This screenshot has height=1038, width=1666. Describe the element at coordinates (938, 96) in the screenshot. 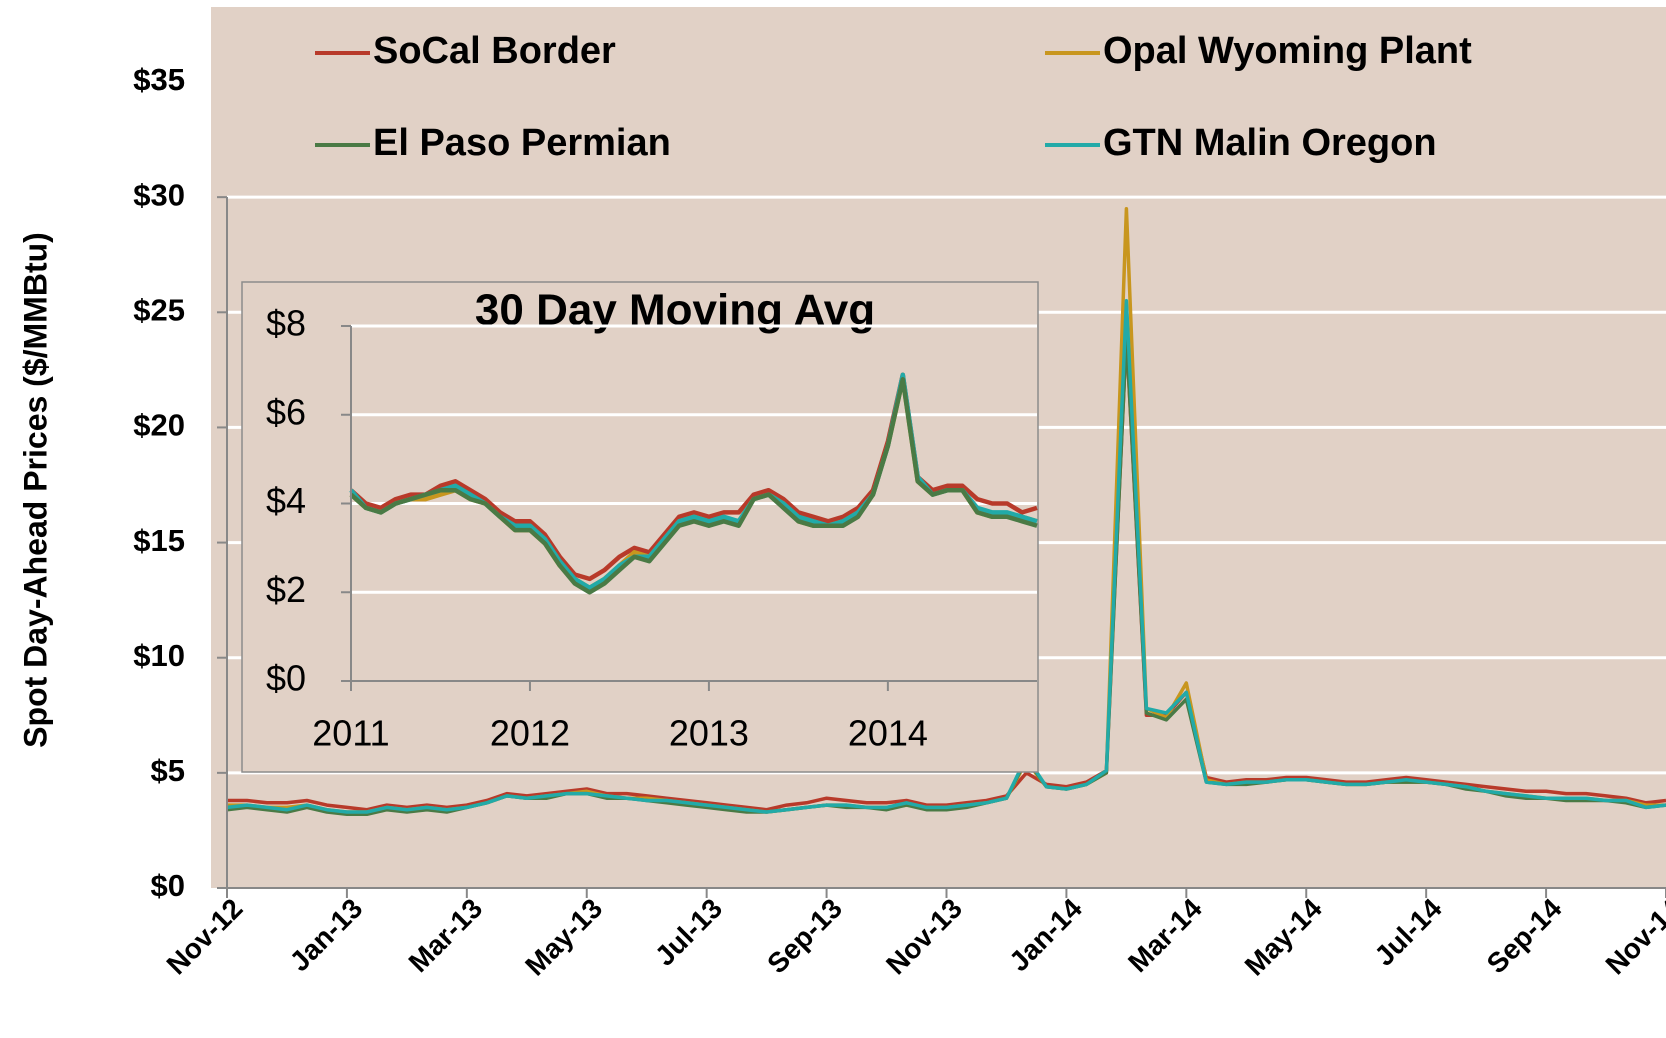

I see `legend-background` at that location.